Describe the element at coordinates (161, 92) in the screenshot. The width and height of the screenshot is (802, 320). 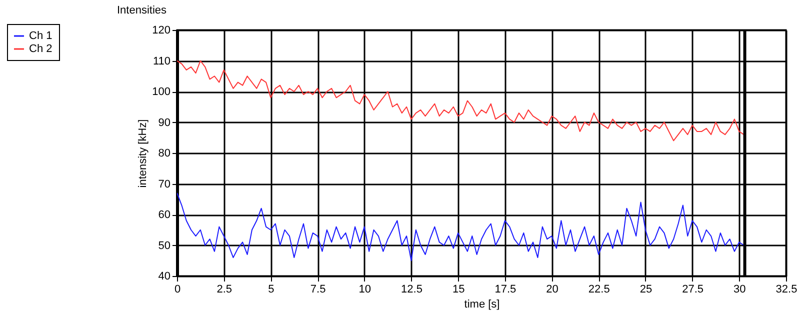
I see `y-tick-label: 100` at that location.